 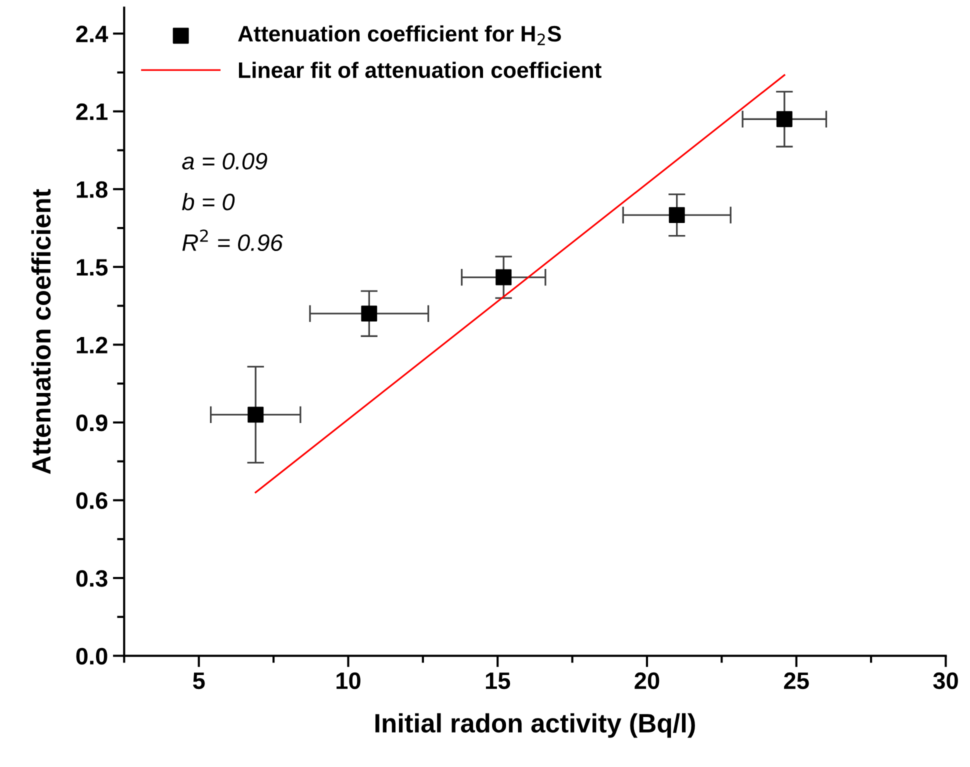 I want to click on y-tick-label: 0.9, so click(x=92, y=423).